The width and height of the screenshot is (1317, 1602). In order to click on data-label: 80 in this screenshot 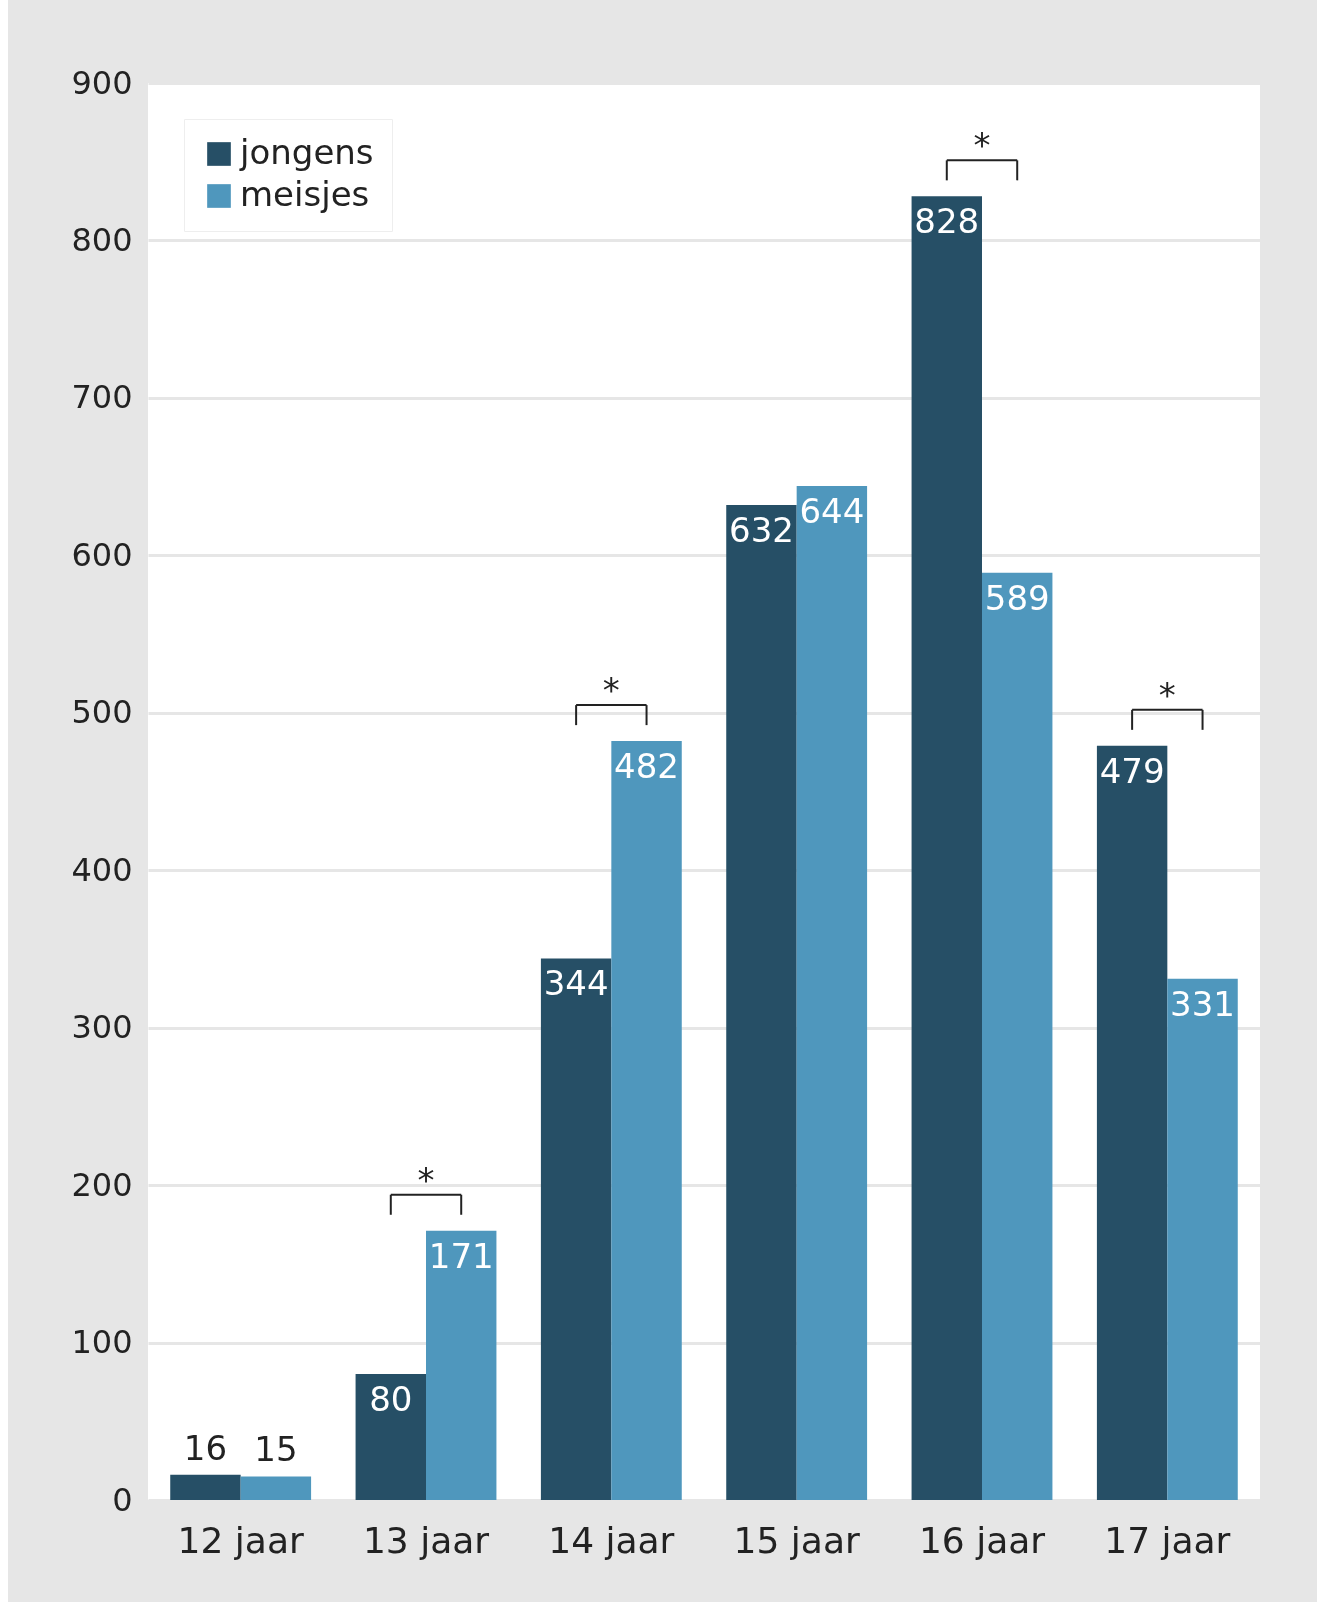, I will do `click(391, 1399)`.